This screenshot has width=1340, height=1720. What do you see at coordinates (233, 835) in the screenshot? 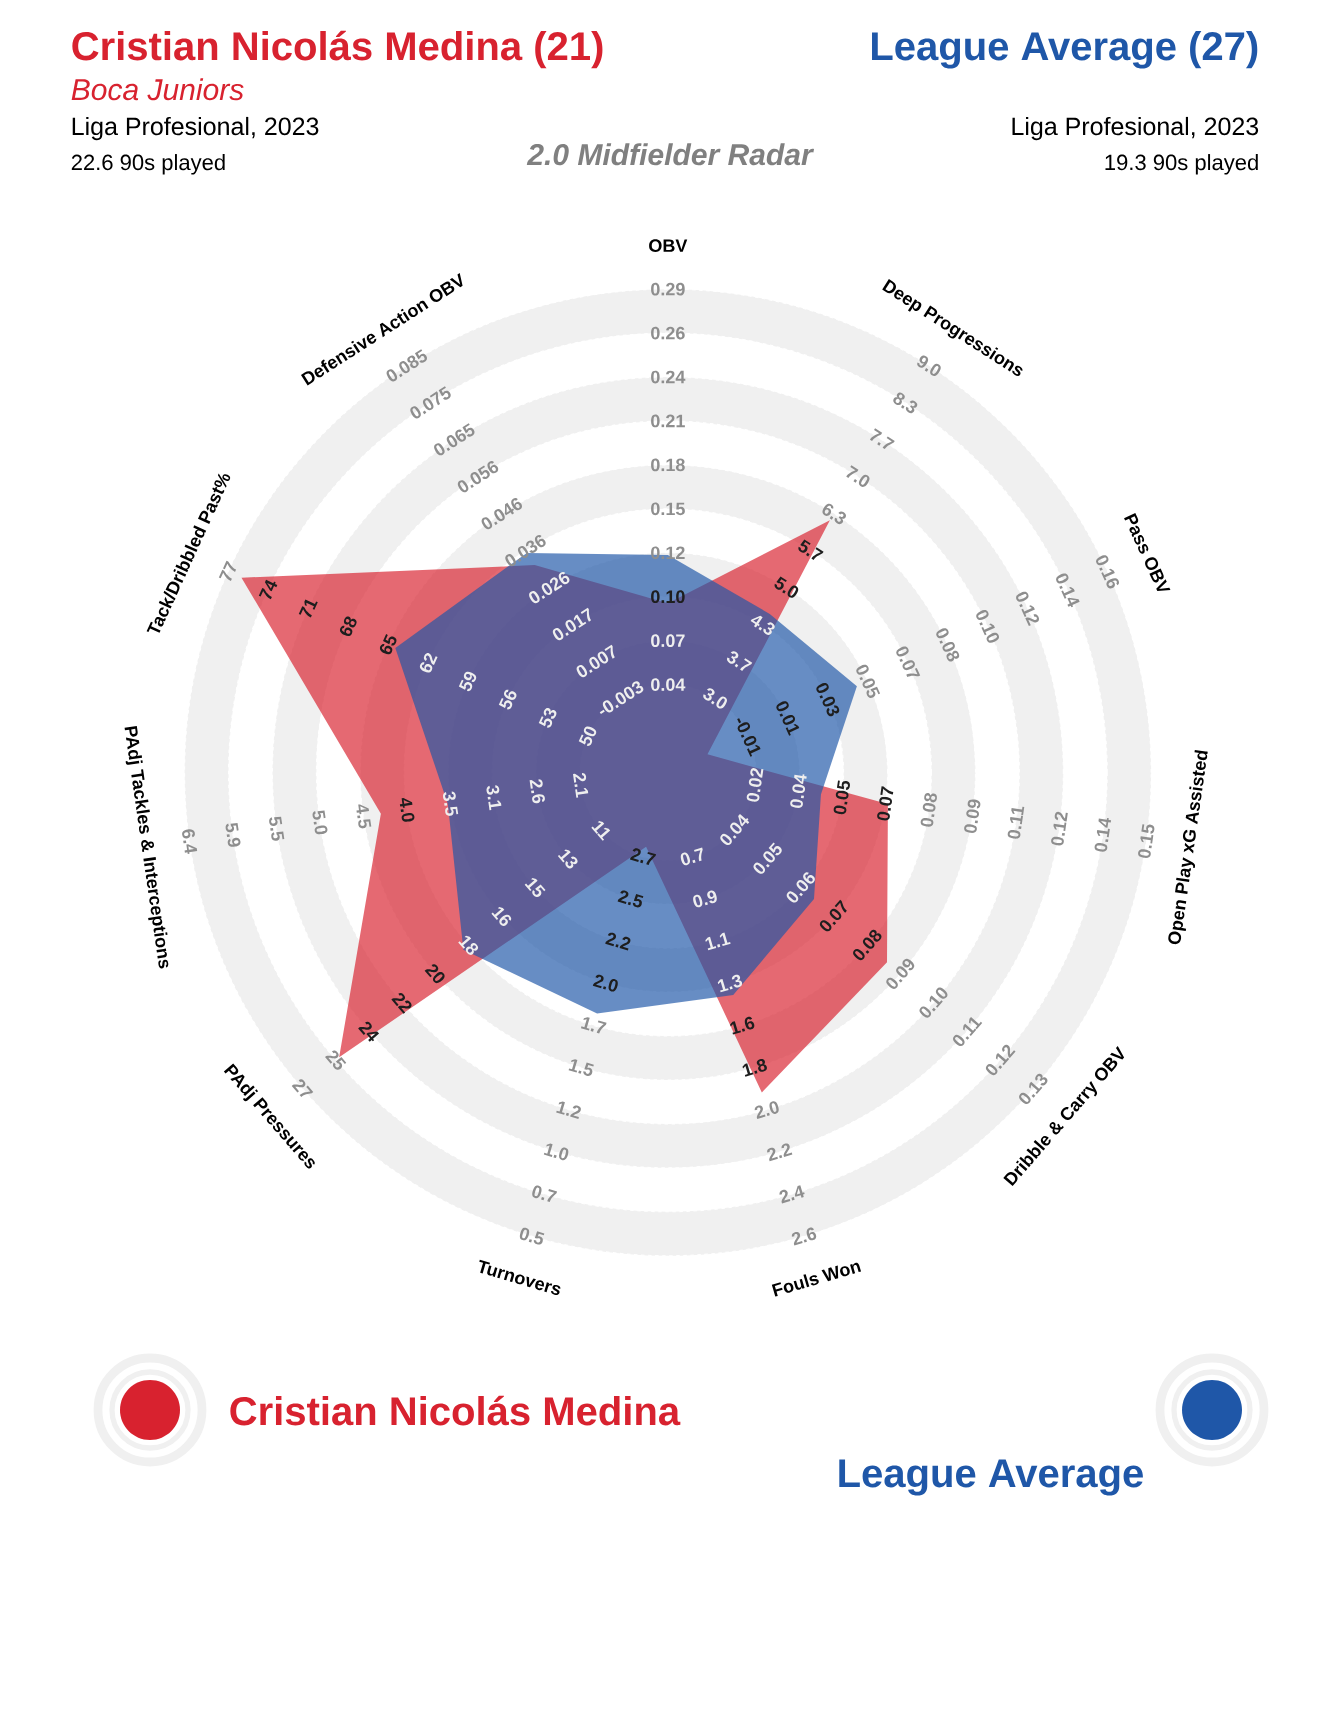
I see `text: 5.9` at bounding box center [233, 835].